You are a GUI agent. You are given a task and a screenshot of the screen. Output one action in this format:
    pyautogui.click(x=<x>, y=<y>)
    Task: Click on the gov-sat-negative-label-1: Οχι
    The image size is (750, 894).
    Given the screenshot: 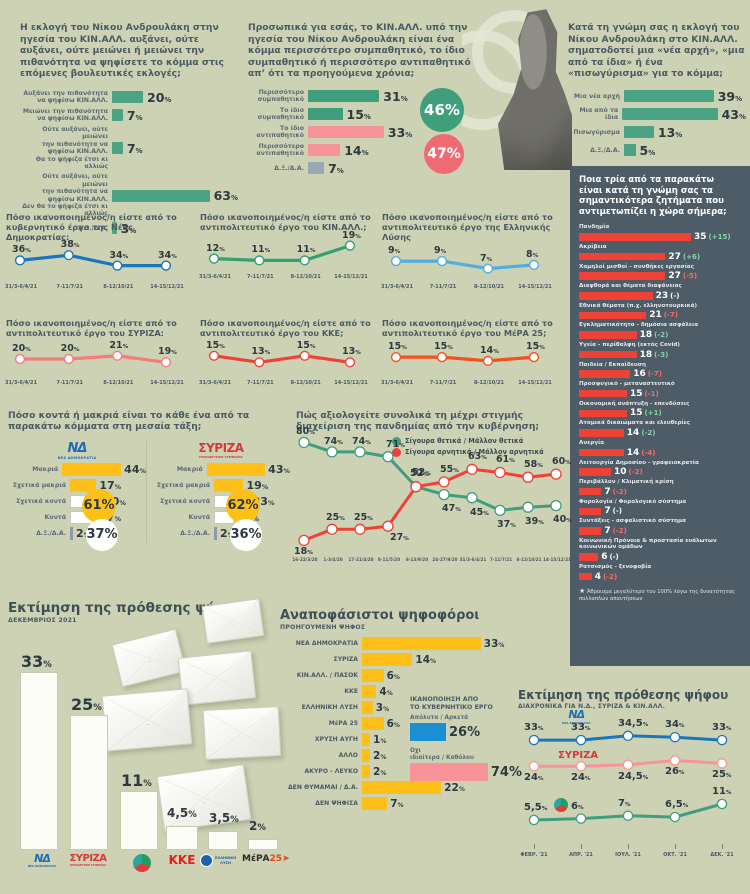 What is the action you would take?
    pyautogui.click(x=415, y=751)
    